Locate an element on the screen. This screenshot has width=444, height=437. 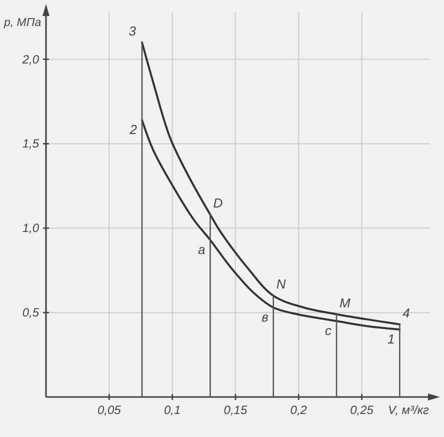
x-tick-label: 0,05 is located at coordinates (109, 410).